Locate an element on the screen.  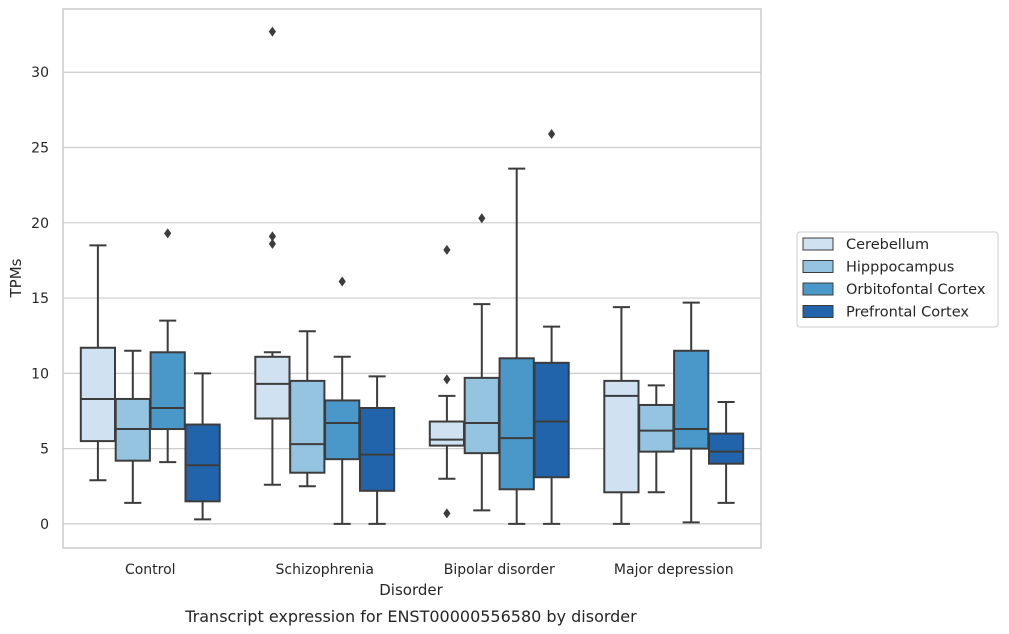
legend-label: Hipppocampus is located at coordinates (900, 268).